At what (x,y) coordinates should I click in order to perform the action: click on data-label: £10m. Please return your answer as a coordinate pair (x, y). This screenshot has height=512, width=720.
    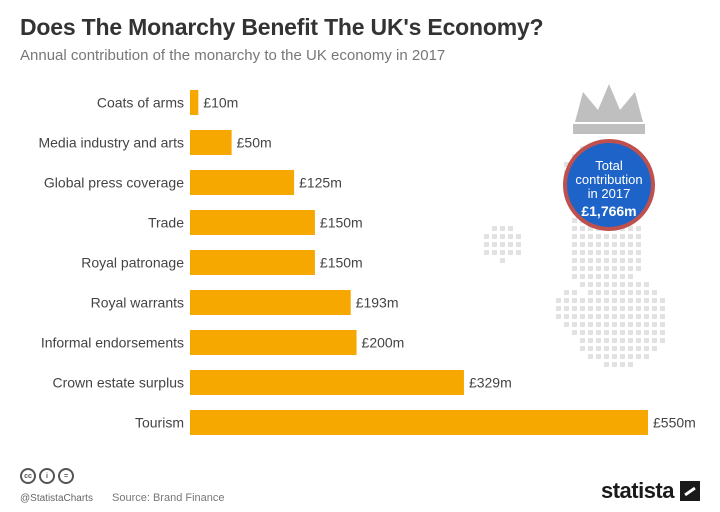
    Looking at the image, I should click on (220, 103).